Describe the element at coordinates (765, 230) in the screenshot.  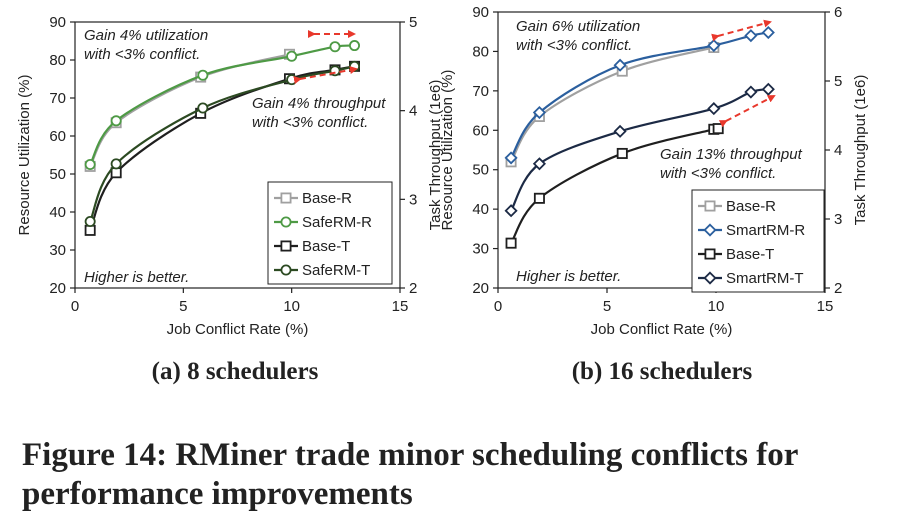
I see `legend-entry: SmartRM-R` at that location.